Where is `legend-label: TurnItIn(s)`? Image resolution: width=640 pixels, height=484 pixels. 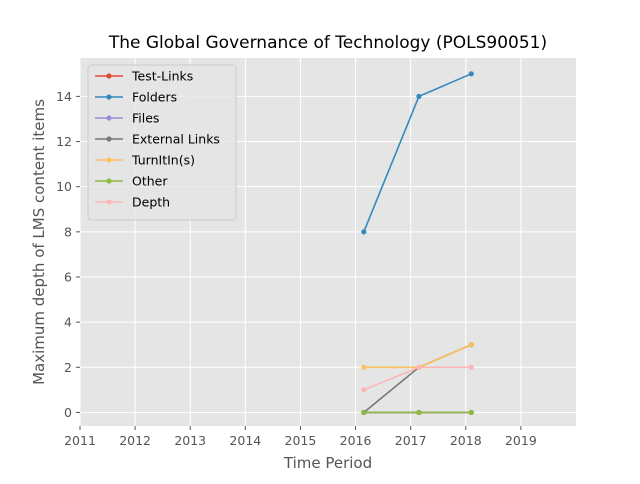 legend-label: TurnItIn(s) is located at coordinates (163, 160).